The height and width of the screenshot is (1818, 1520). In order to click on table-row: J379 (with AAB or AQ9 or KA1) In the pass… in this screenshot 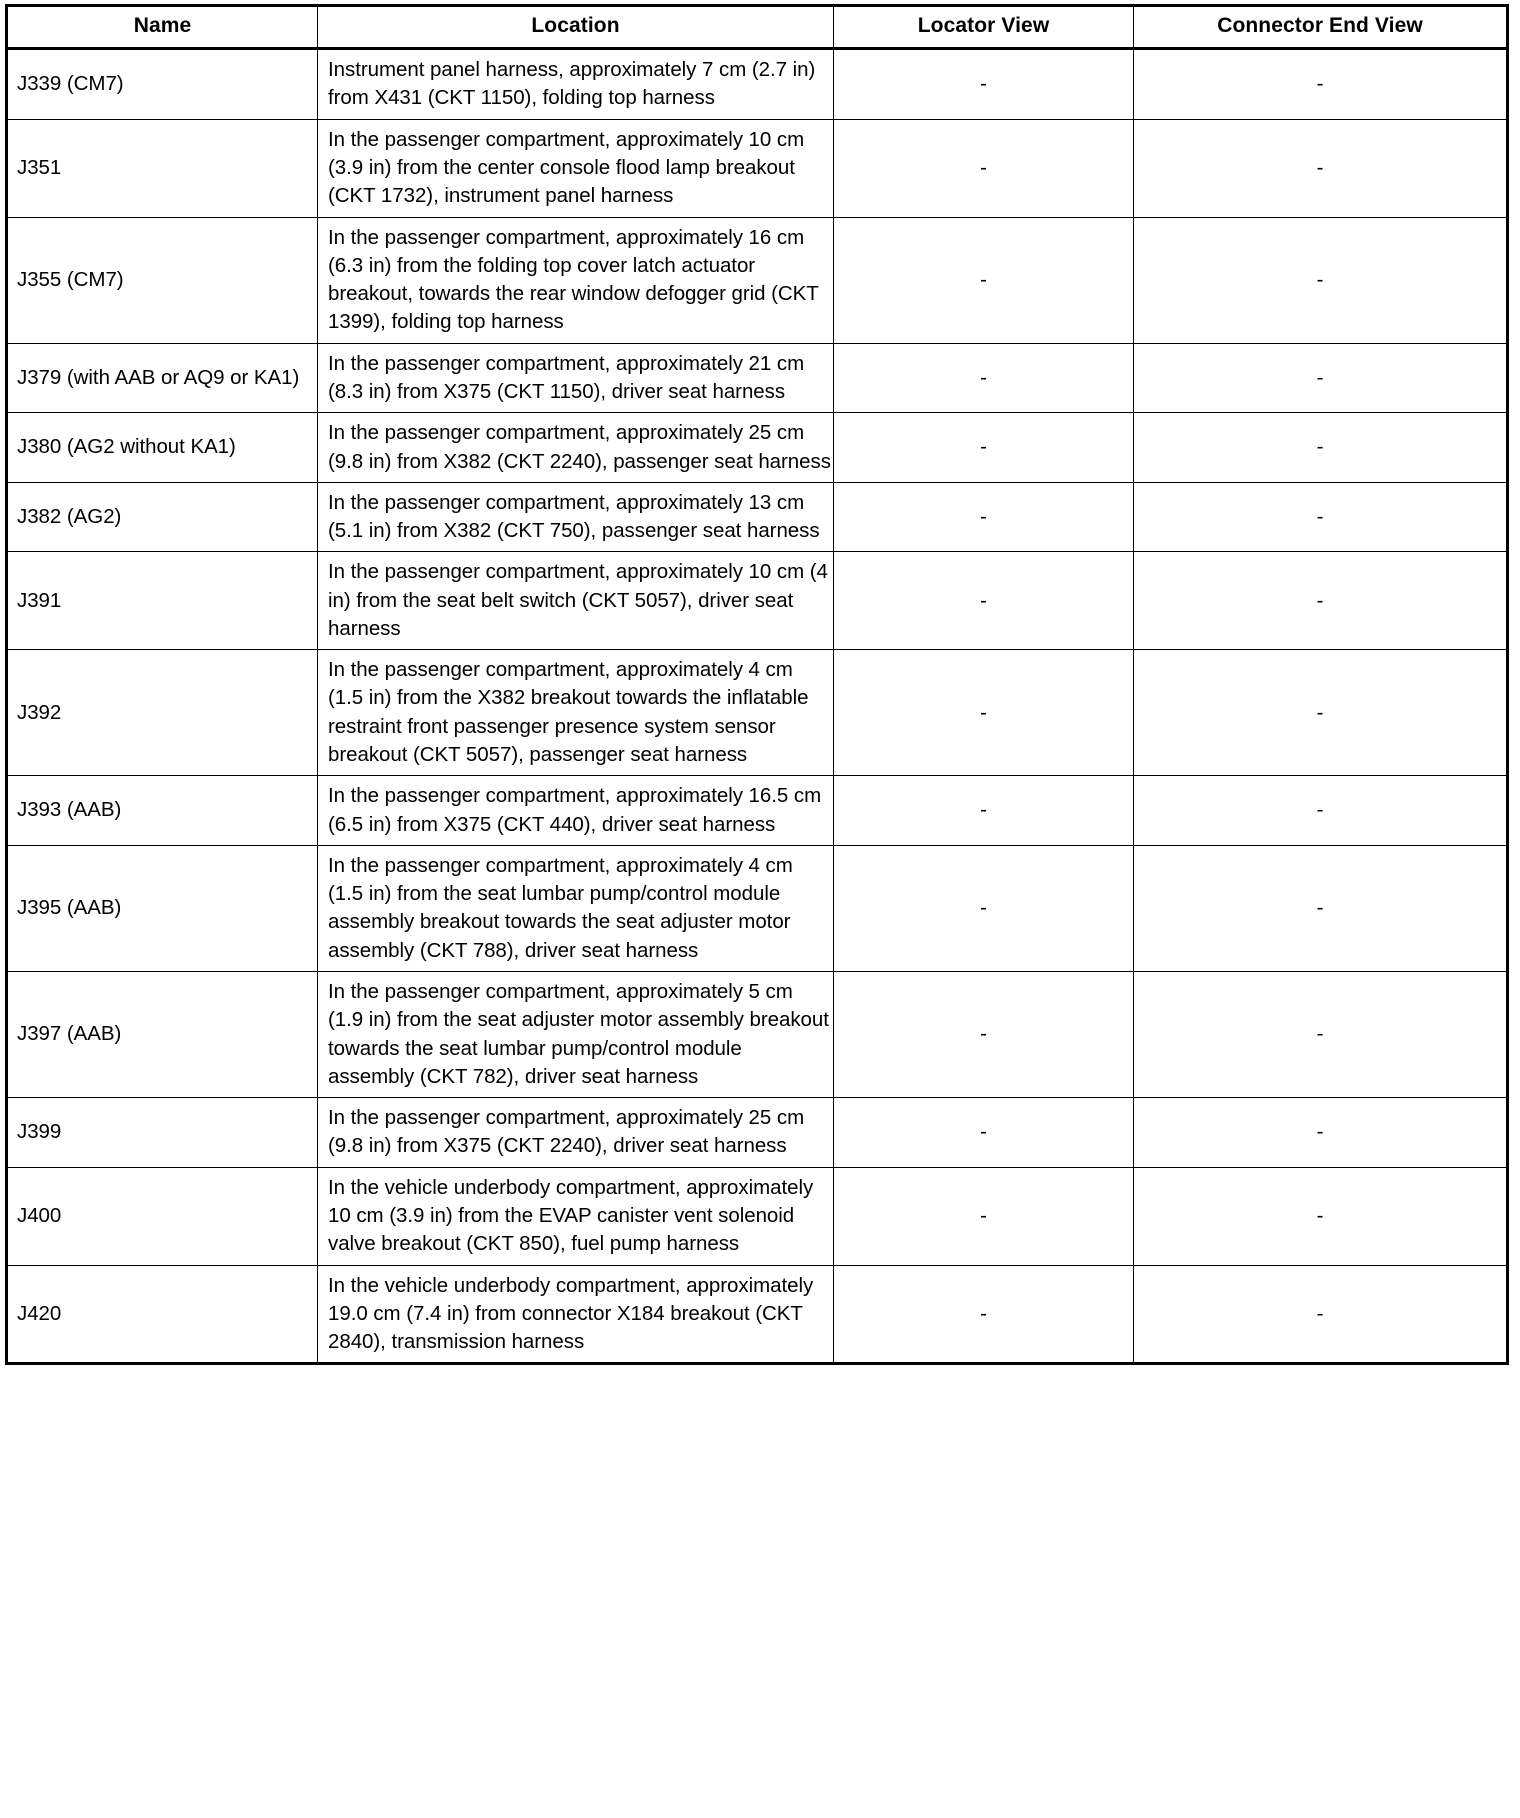, I will do `click(757, 378)`.